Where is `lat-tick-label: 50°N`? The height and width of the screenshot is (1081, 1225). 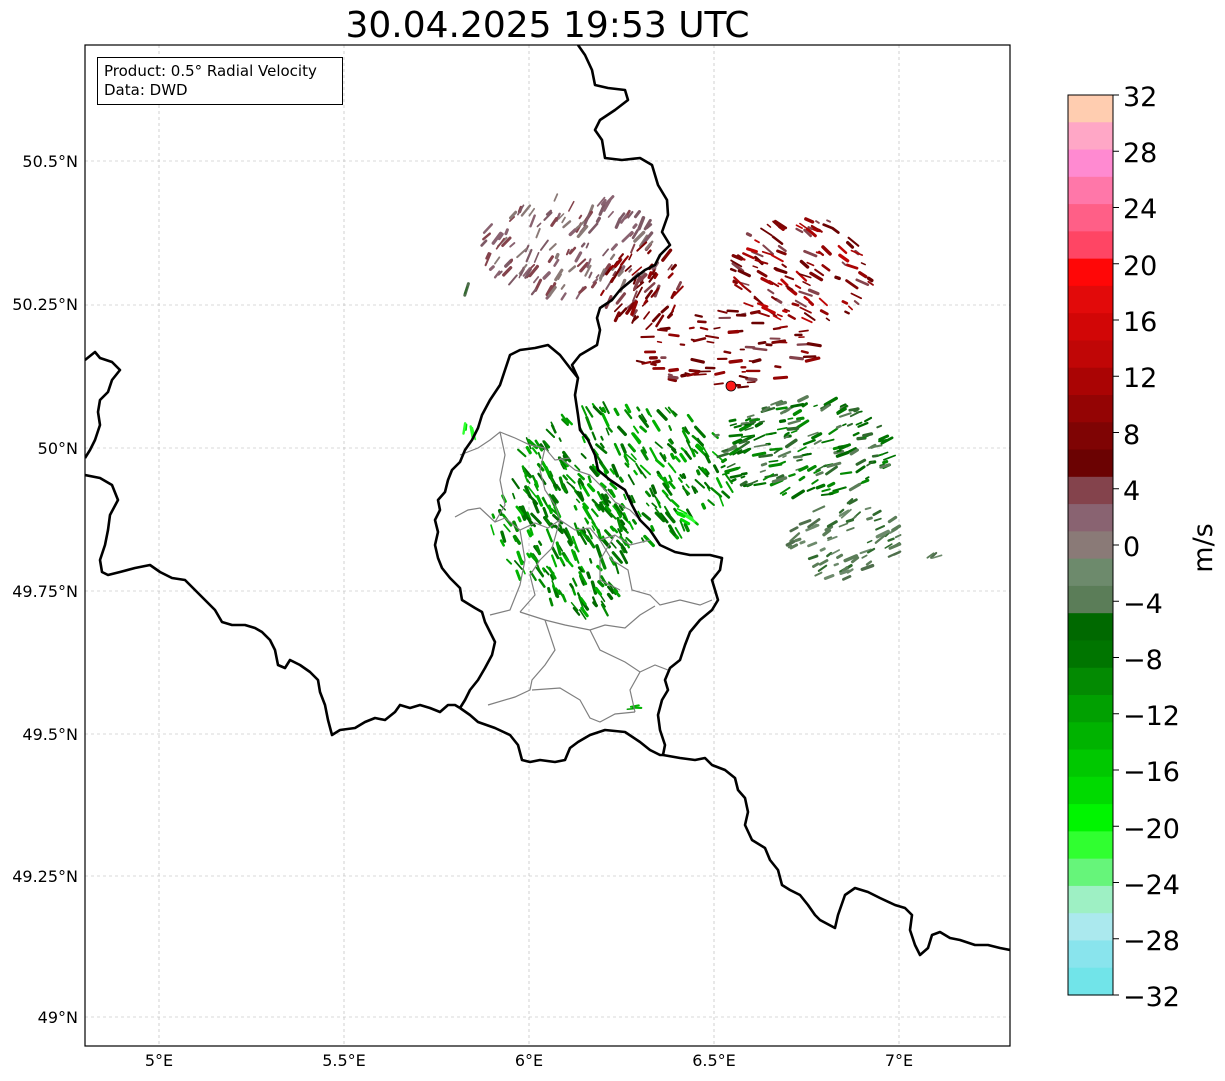 lat-tick-label: 50°N is located at coordinates (58, 448).